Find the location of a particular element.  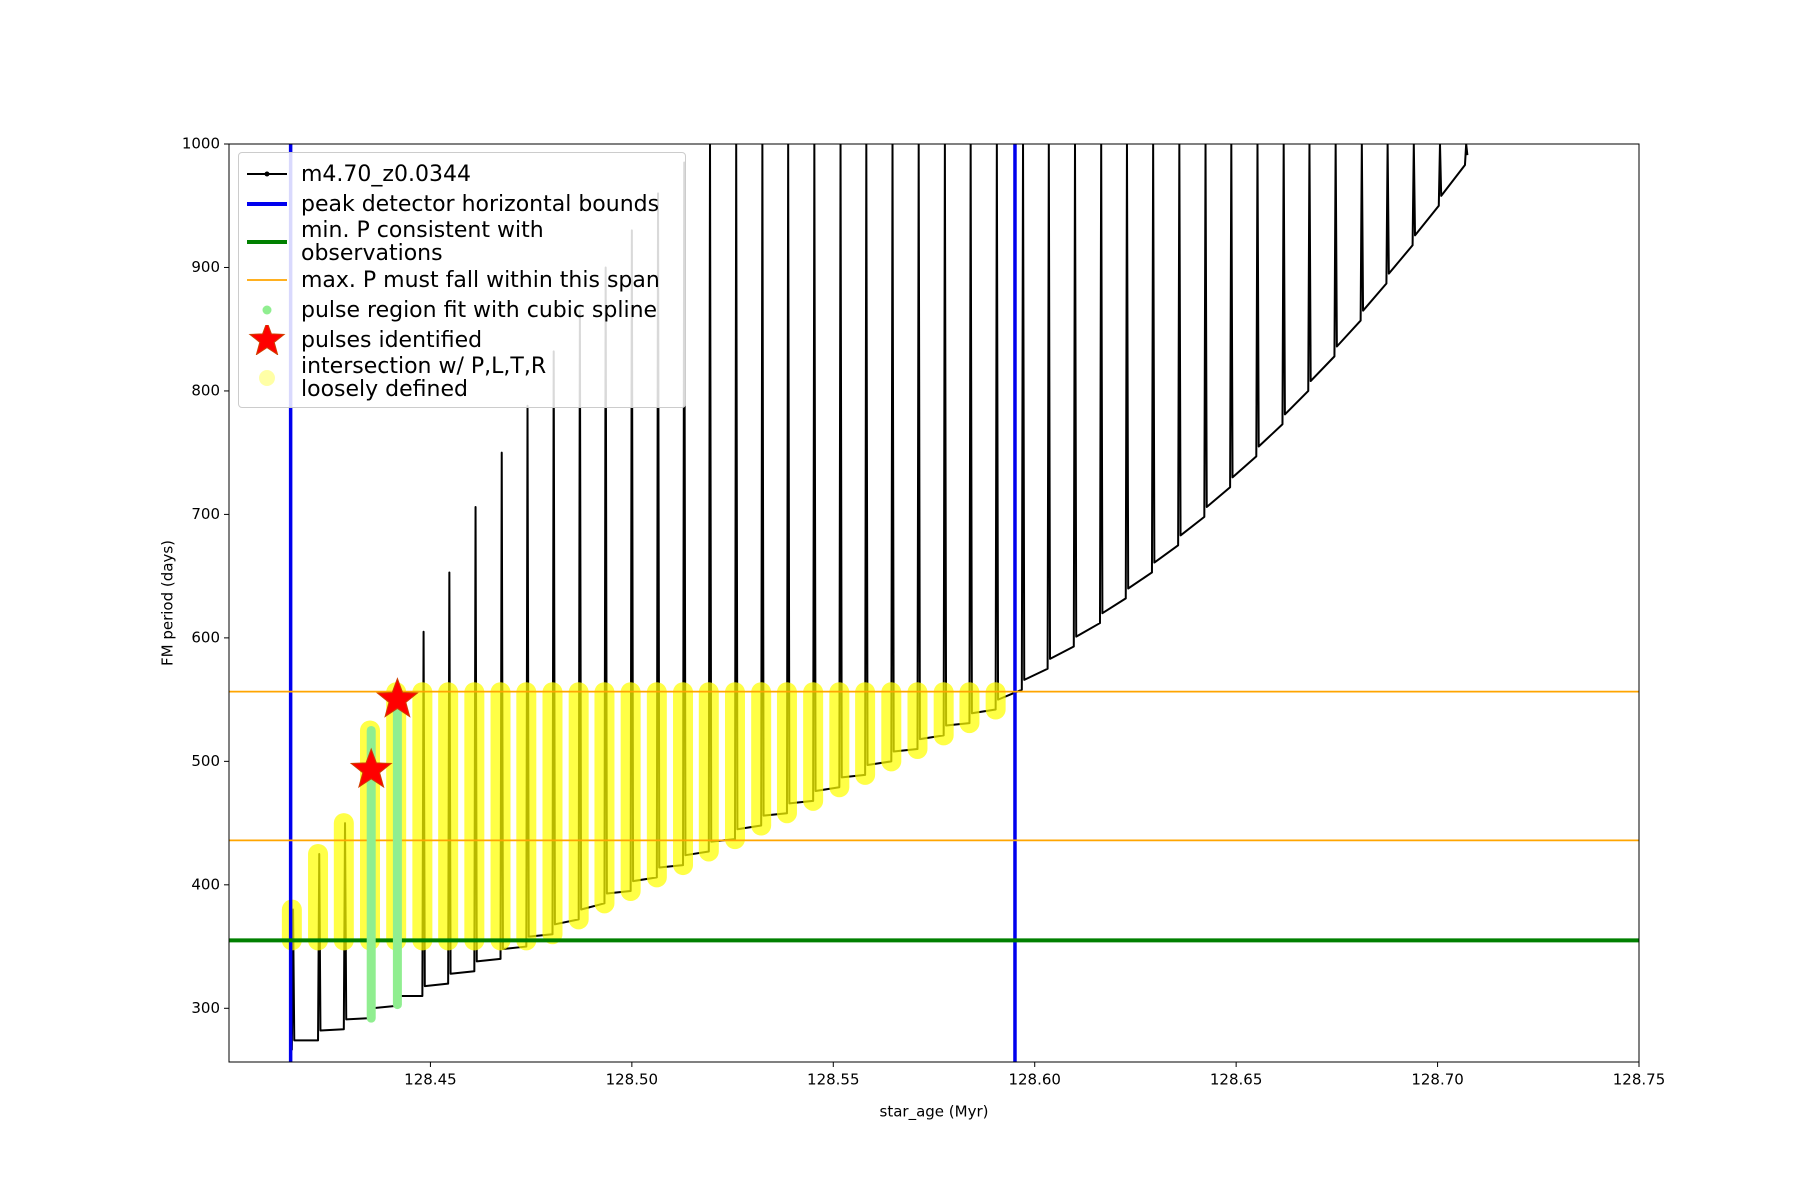

legend-entry: m4.70_z0.0344 is located at coordinates (462, 174).